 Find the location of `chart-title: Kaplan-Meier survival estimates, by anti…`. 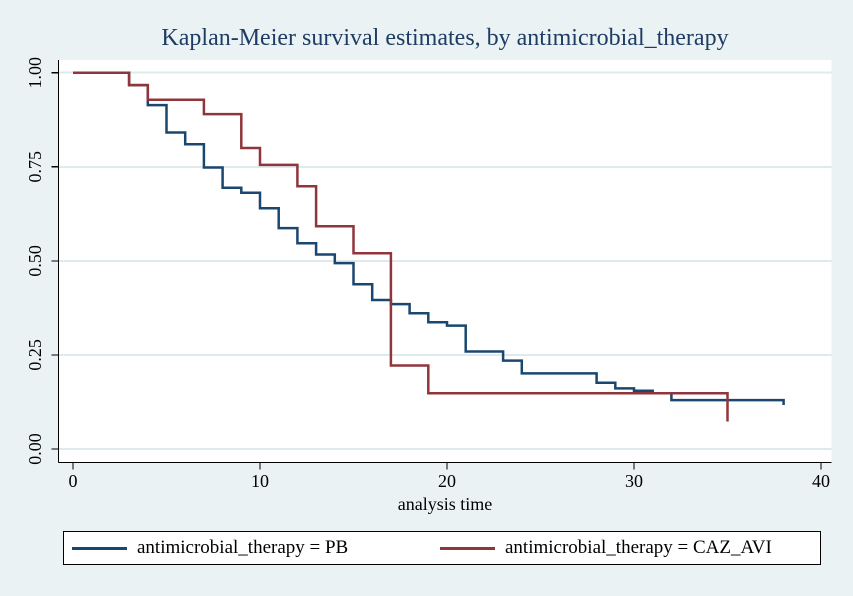

chart-title: Kaplan-Meier survival estimates, by anti… is located at coordinates (445, 38).